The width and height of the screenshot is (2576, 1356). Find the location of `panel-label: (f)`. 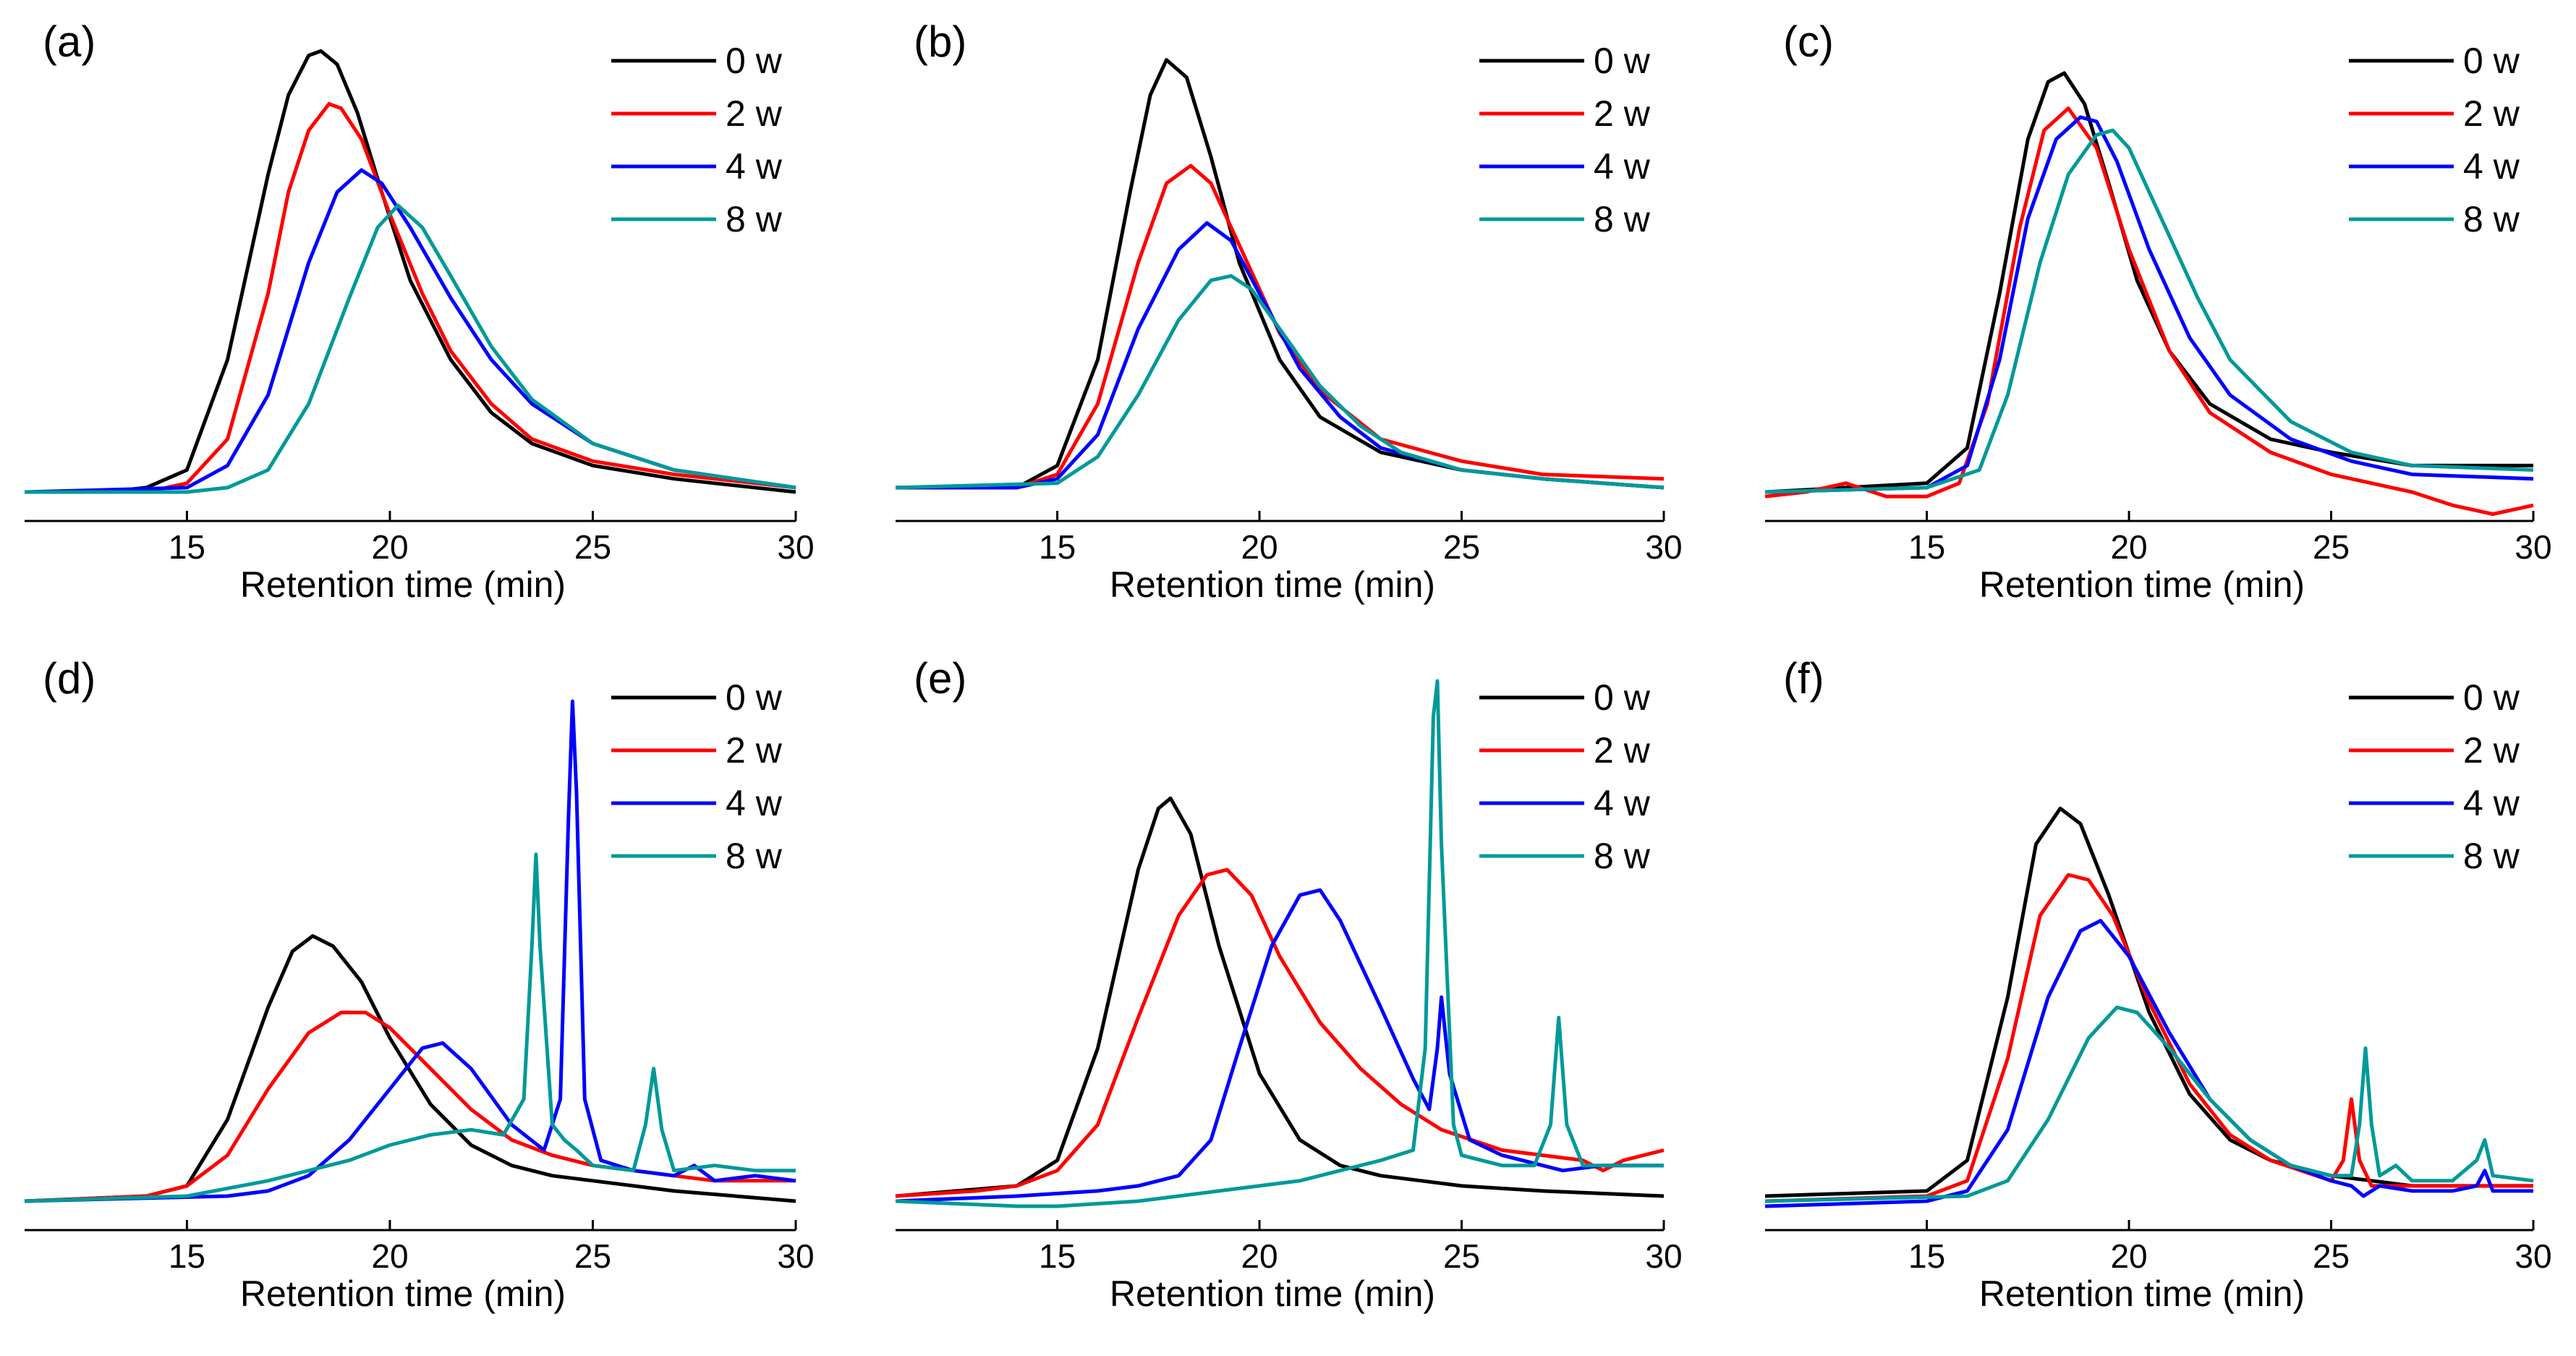

panel-label: (f) is located at coordinates (1803, 678).